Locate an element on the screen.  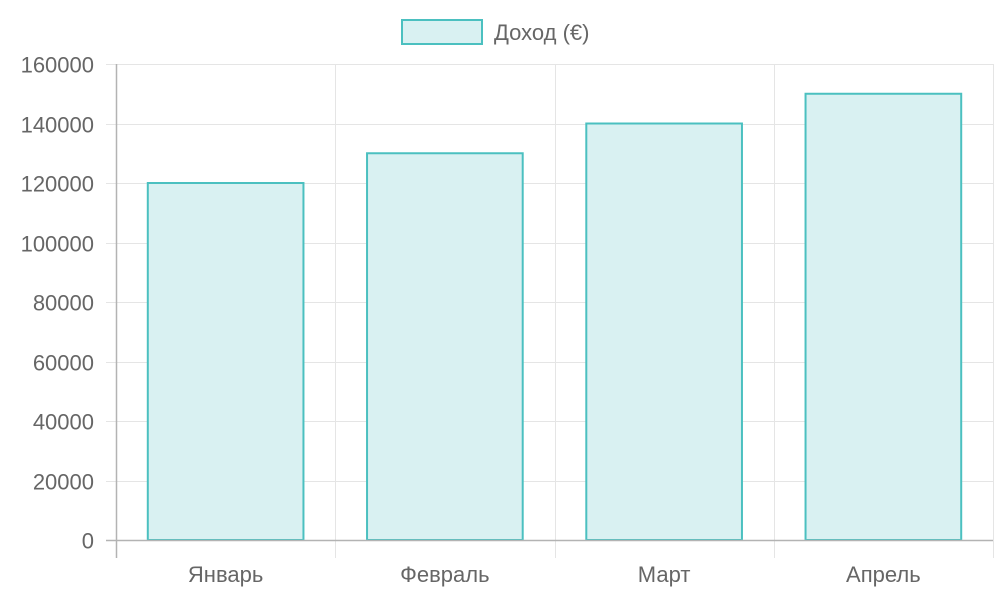
legend-swatch is located at coordinates (442, 32).